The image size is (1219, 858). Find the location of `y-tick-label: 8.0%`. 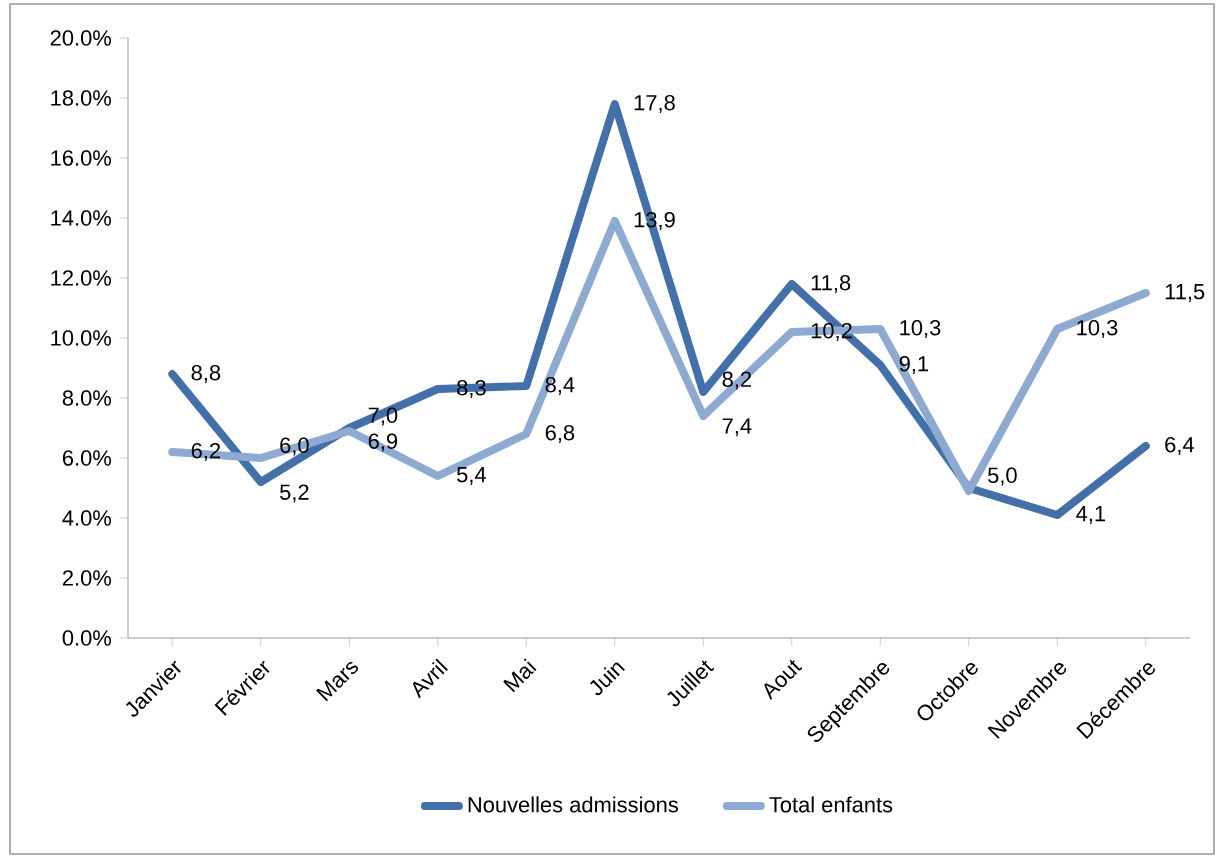

y-tick-label: 8.0% is located at coordinates (86, 398).